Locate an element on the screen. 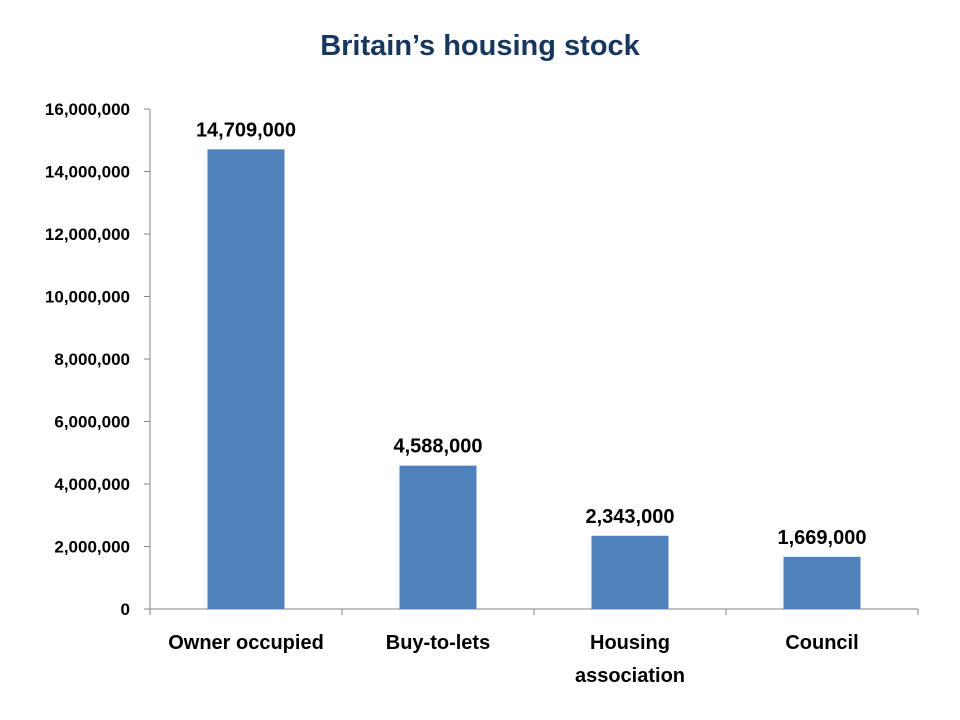 This screenshot has width=960, height=720. x-category-label: Buy-to-lets is located at coordinates (438, 643).